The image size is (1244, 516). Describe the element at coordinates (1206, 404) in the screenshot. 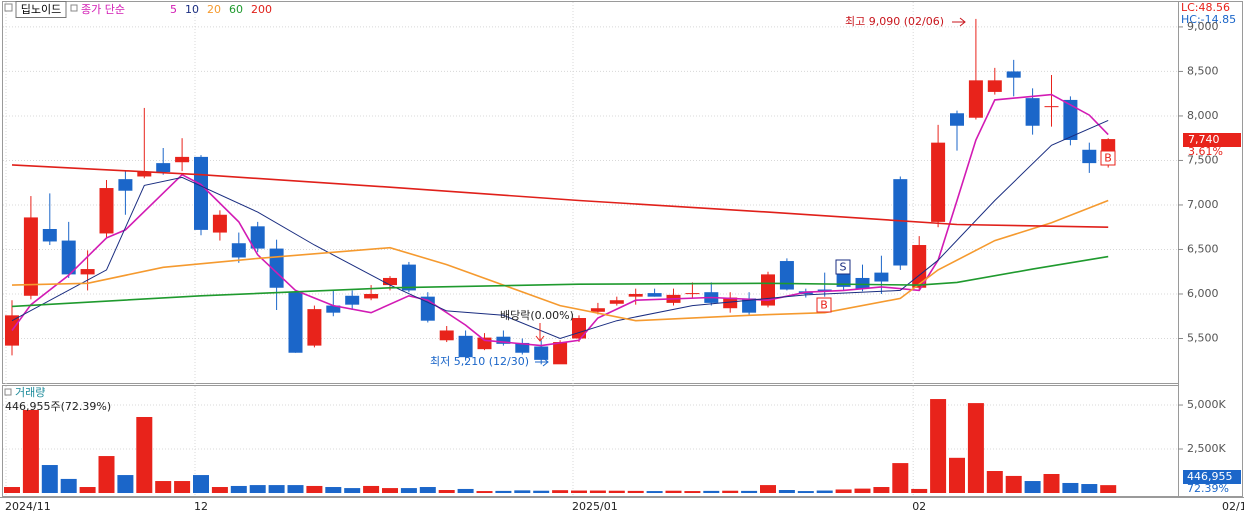

I see `y-tick-label: 5,000K` at that location.